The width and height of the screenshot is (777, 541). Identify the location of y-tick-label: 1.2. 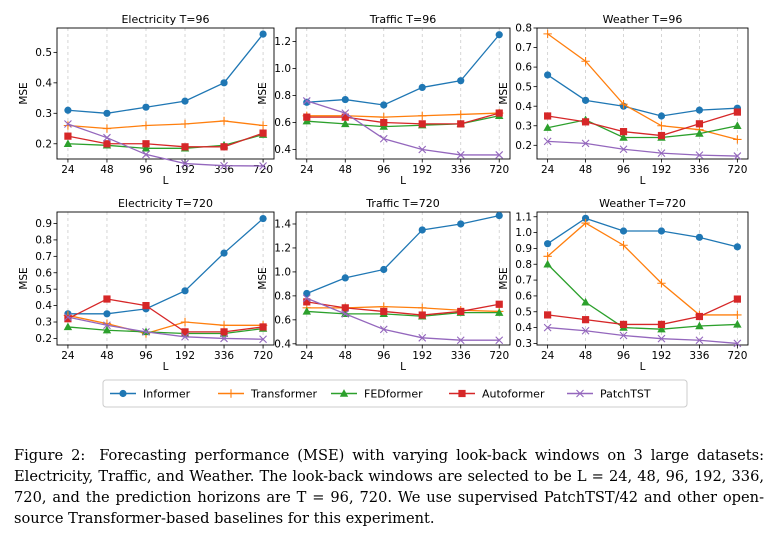
(282, 249).